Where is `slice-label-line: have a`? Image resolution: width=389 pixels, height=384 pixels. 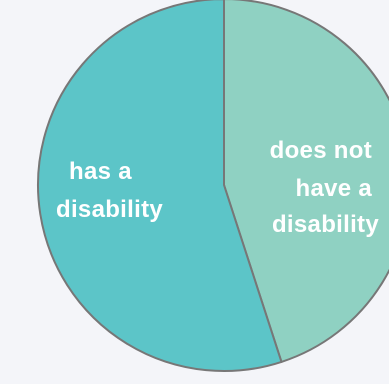
slice-label-line: have a is located at coordinates (334, 188).